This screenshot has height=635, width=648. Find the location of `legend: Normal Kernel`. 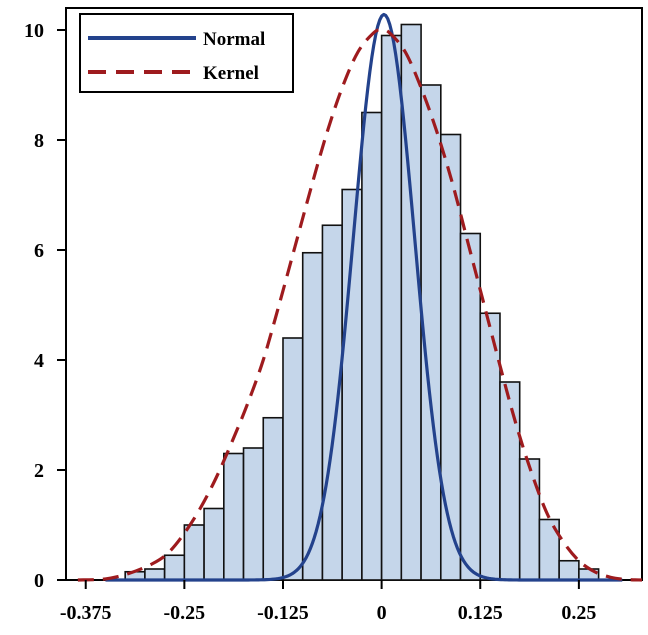

legend: Normal Kernel is located at coordinates (186, 53).